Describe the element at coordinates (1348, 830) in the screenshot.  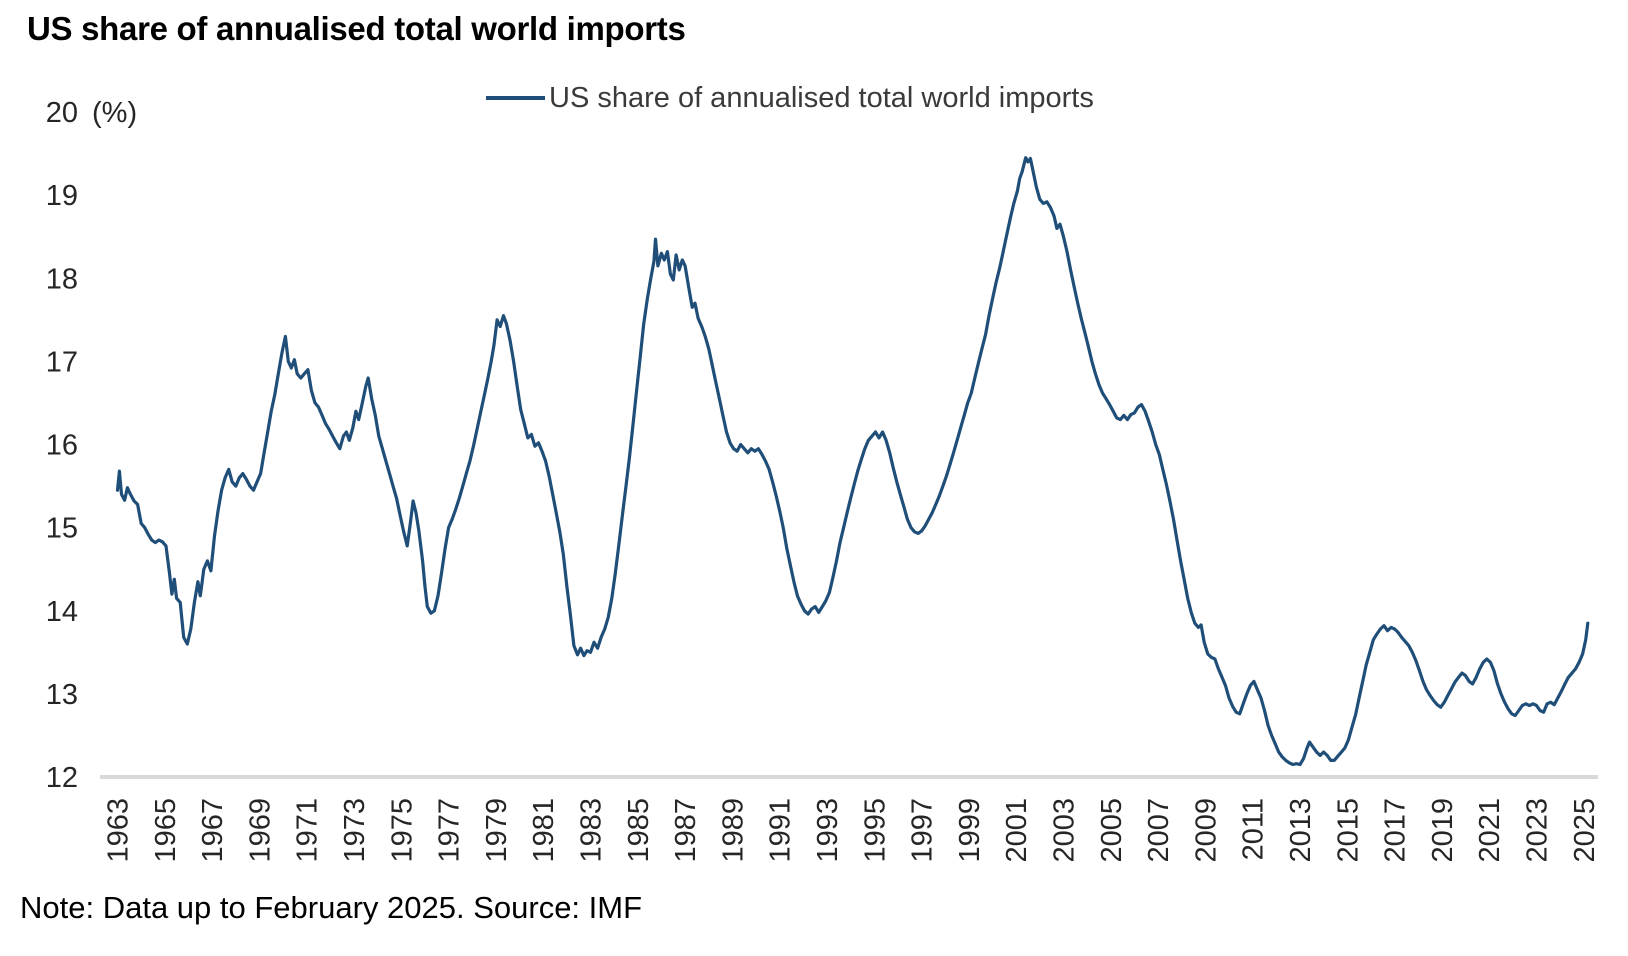
I see `x-axis-tick-label: 2015` at that location.